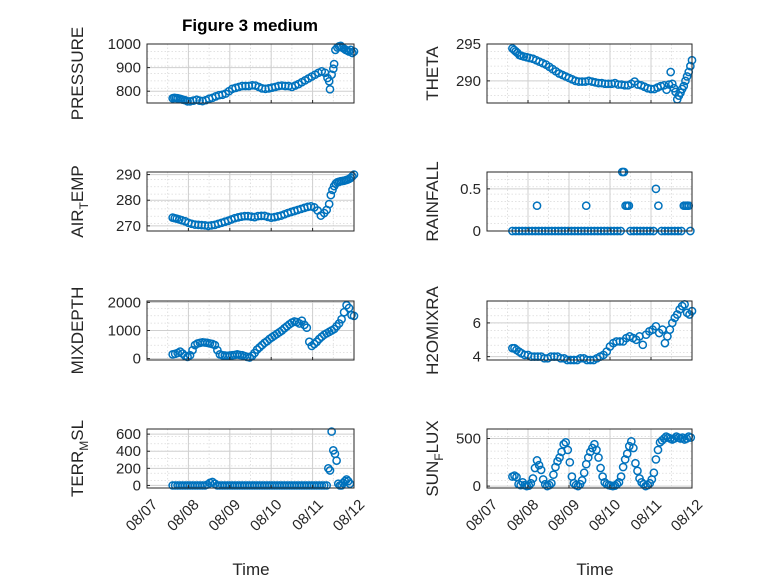  Describe the element at coordinates (124, 331) in the screenshot. I see `y-tick-label: 1000` at that location.